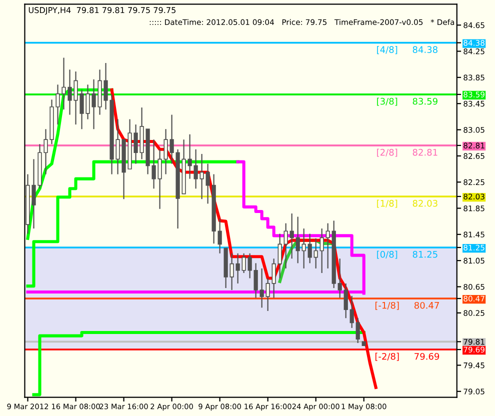 The height and width of the screenshot is (416, 495). What do you see at coordinates (407, 204) in the screenshot?
I see `ref-line-label: [1/8] 82.03` at bounding box center [407, 204].